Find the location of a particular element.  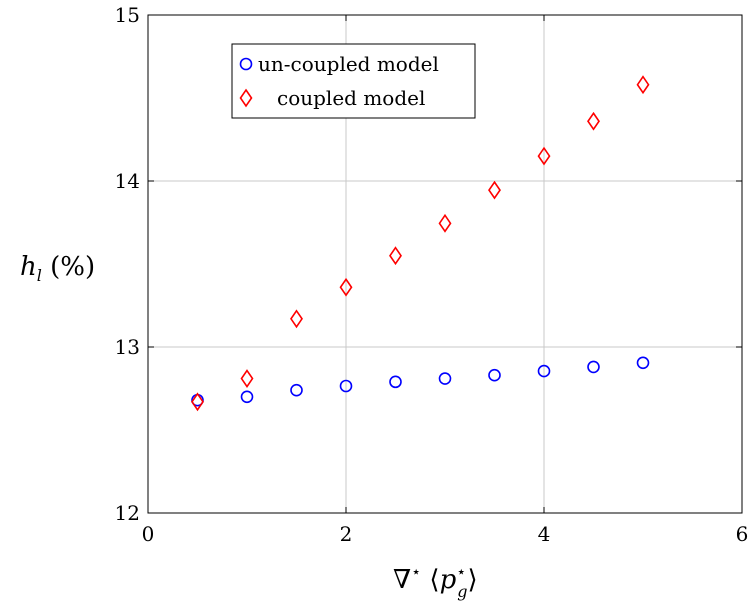

y-axis-label: hl (%) is located at coordinates (57, 268).